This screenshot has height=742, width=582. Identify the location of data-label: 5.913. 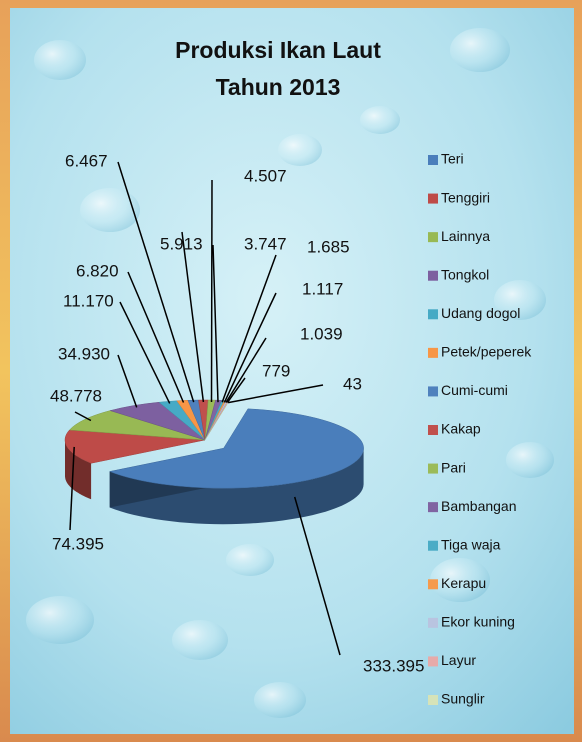
(181, 243).